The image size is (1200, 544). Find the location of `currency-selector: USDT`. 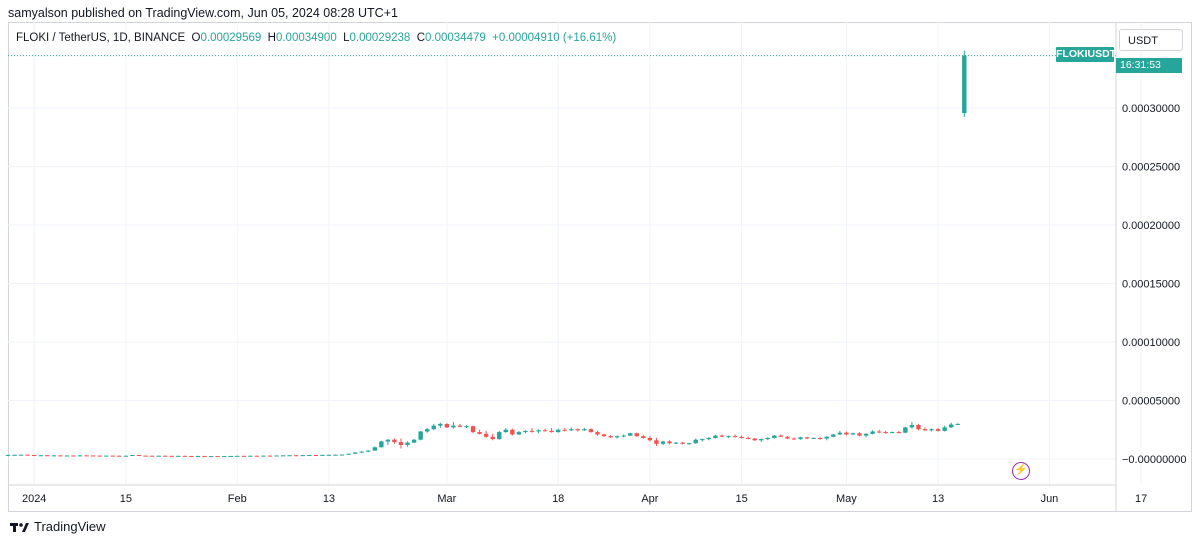

currency-selector: USDT is located at coordinates (1151, 40).